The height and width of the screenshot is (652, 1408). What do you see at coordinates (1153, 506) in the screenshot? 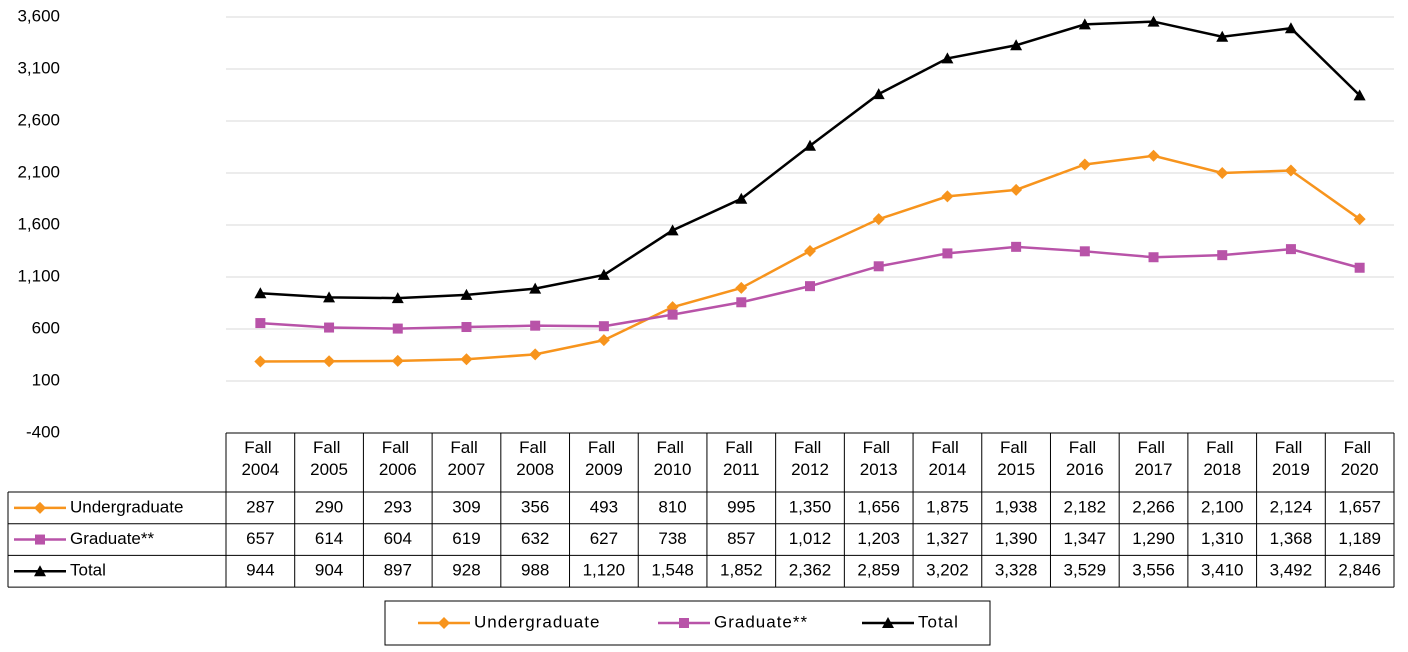
I see `table-cell: 2,266` at bounding box center [1153, 506].